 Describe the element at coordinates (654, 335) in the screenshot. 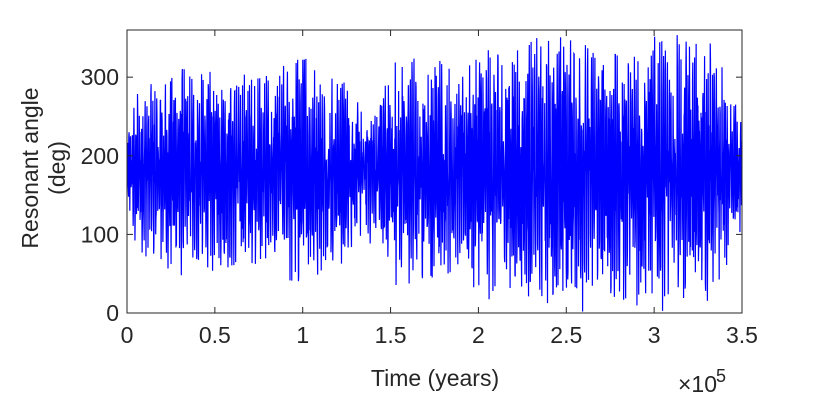

I see `x-tick-label: 3` at that location.